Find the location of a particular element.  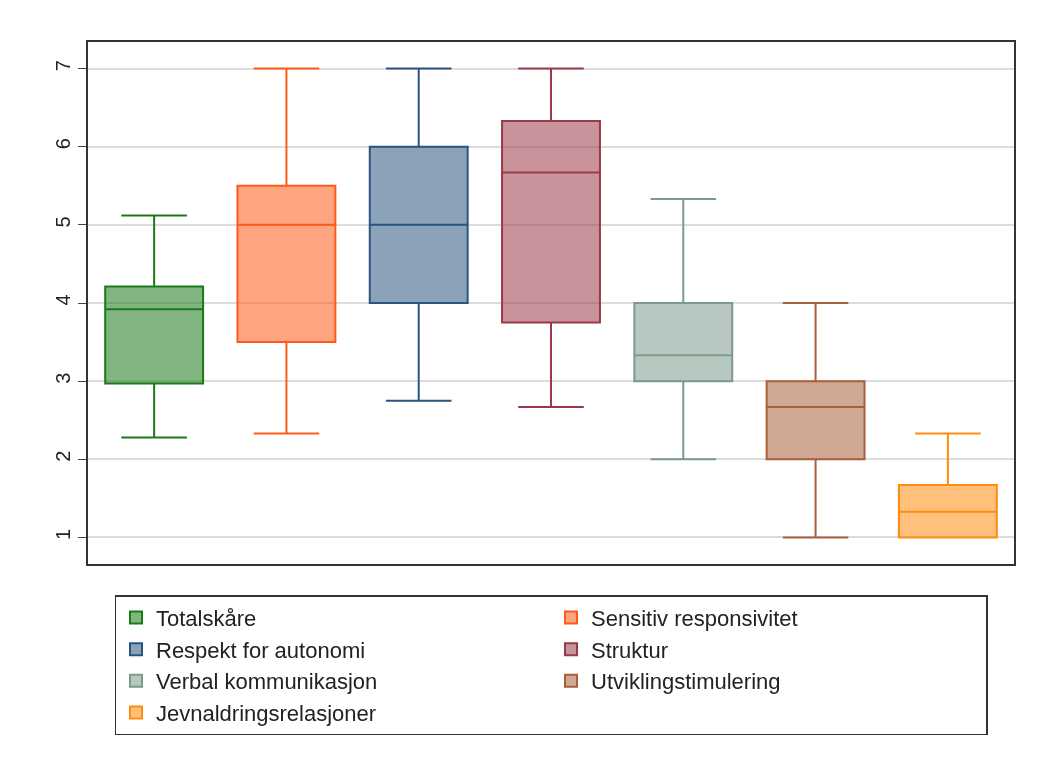

y-tick-label: 3 is located at coordinates (63, 378).